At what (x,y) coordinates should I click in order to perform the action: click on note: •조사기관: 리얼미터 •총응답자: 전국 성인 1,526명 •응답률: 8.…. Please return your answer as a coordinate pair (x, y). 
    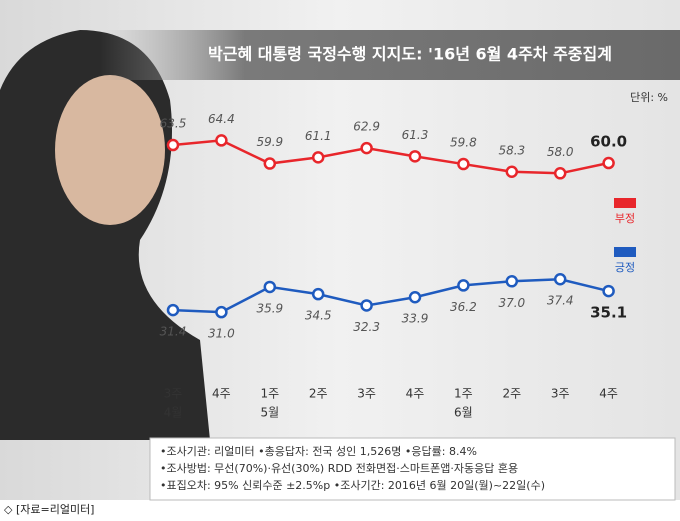
    Looking at the image, I should click on (318, 451).